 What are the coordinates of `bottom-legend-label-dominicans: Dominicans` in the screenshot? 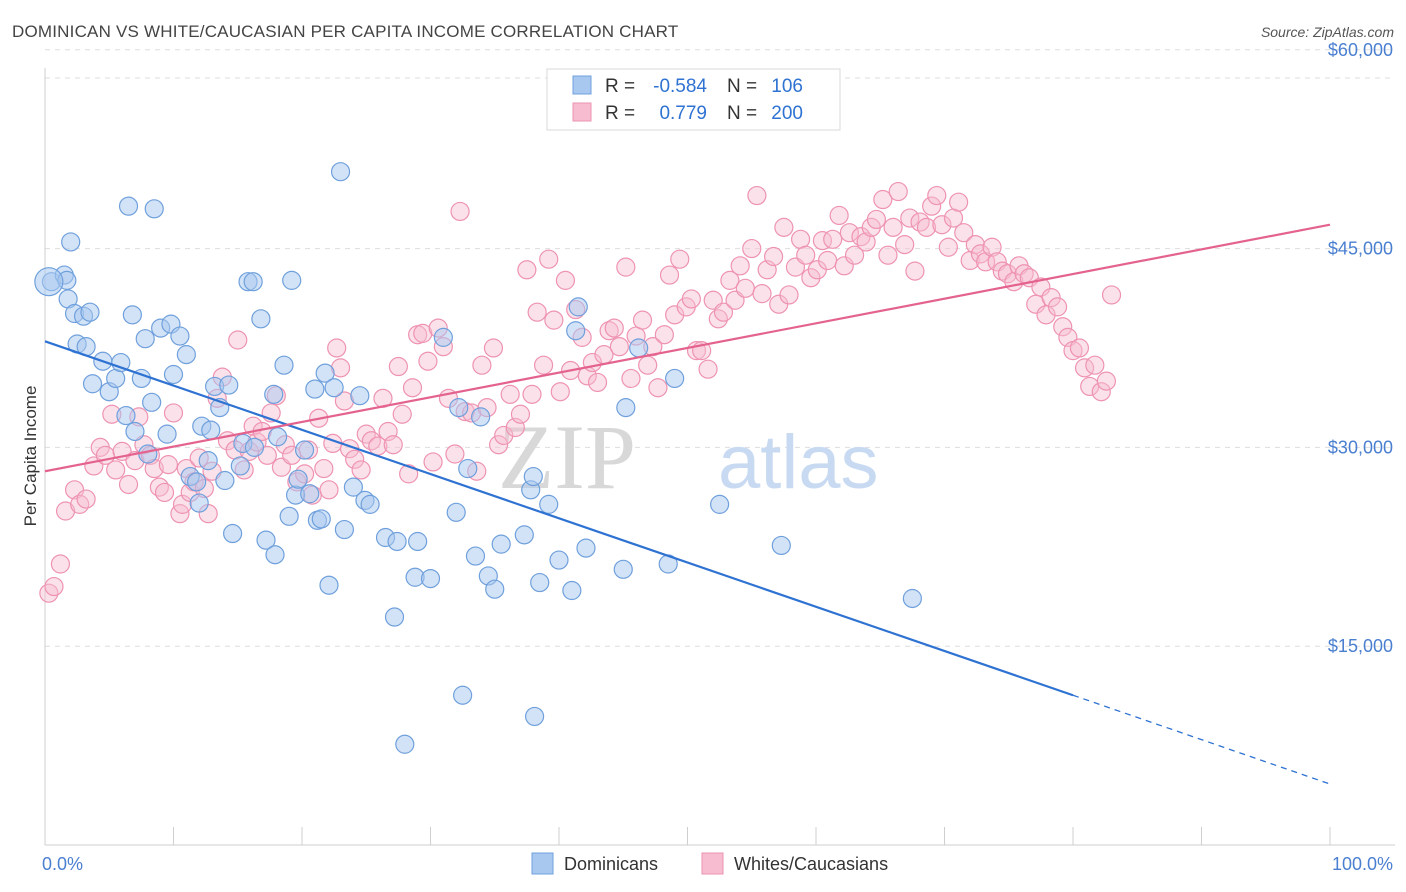 It's located at (611, 864).